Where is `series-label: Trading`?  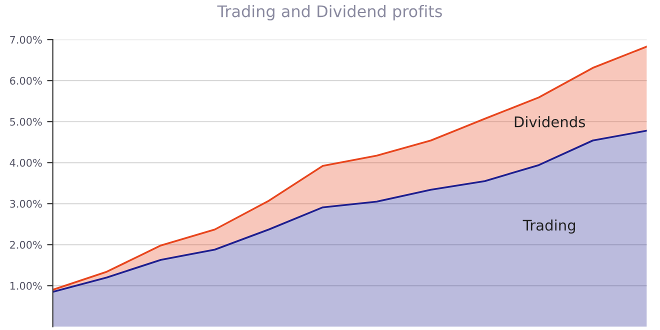 series-label: Trading is located at coordinates (549, 226).